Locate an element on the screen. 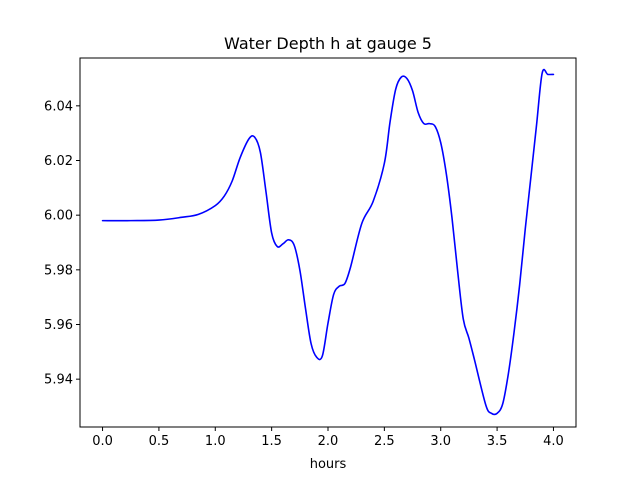  x-axis: 0.0 0.5 1.0 1.5 2.0 2.5 3.0 3.5 4.0 is located at coordinates (328, 438).